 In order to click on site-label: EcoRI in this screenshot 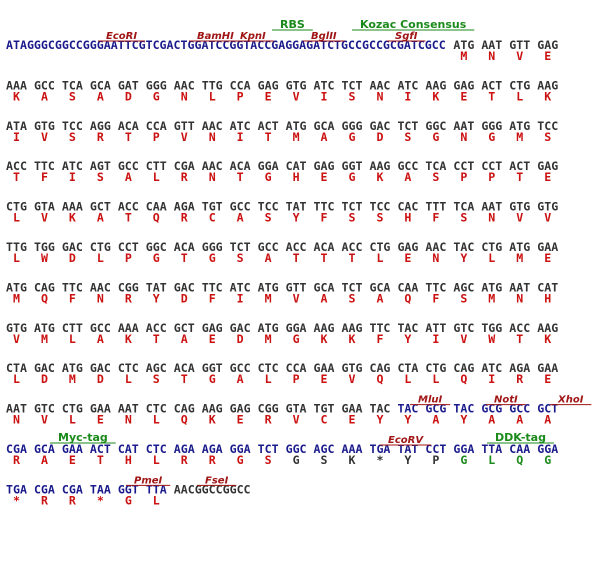, I will do `click(121, 36)`.